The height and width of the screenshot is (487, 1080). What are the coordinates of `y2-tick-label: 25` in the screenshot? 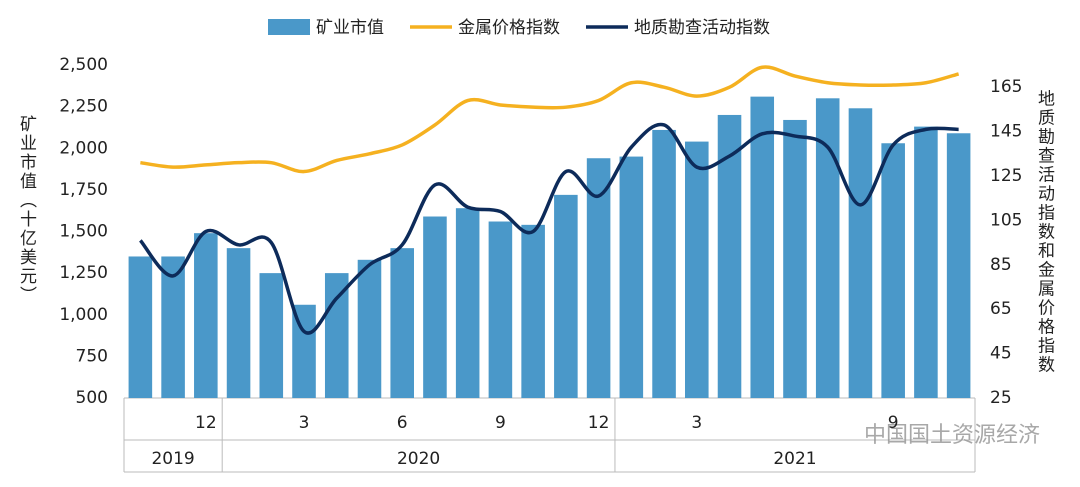 It's located at (1001, 398).